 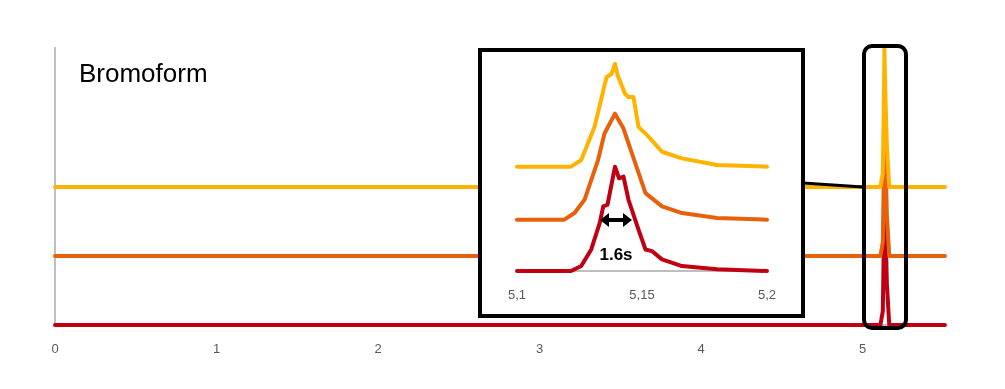 What do you see at coordinates (616, 254) in the screenshot?
I see `annotation: 1.6s` at bounding box center [616, 254].